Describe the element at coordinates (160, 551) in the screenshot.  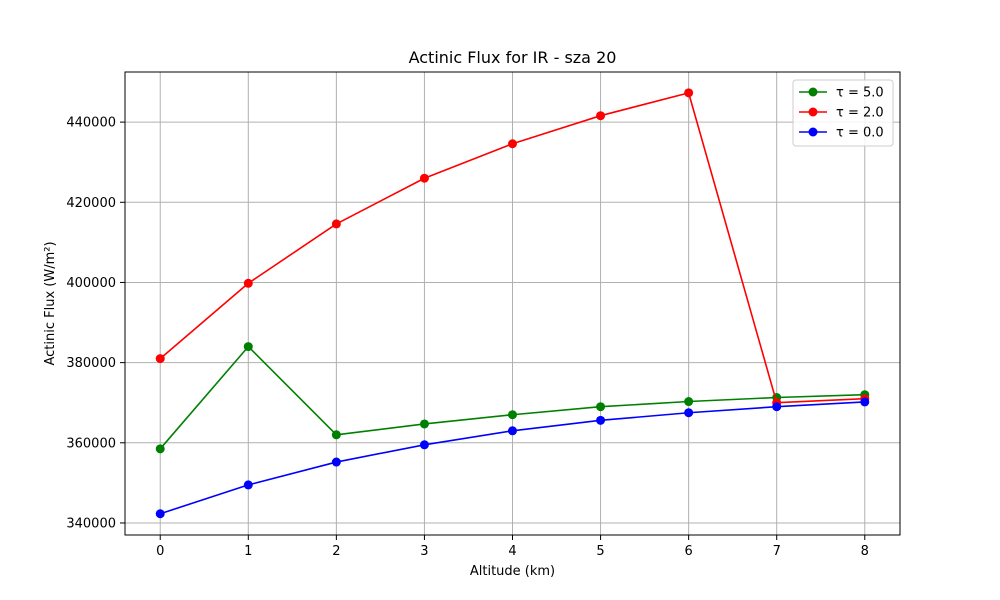
I see `x-tick-label: 0` at that location.